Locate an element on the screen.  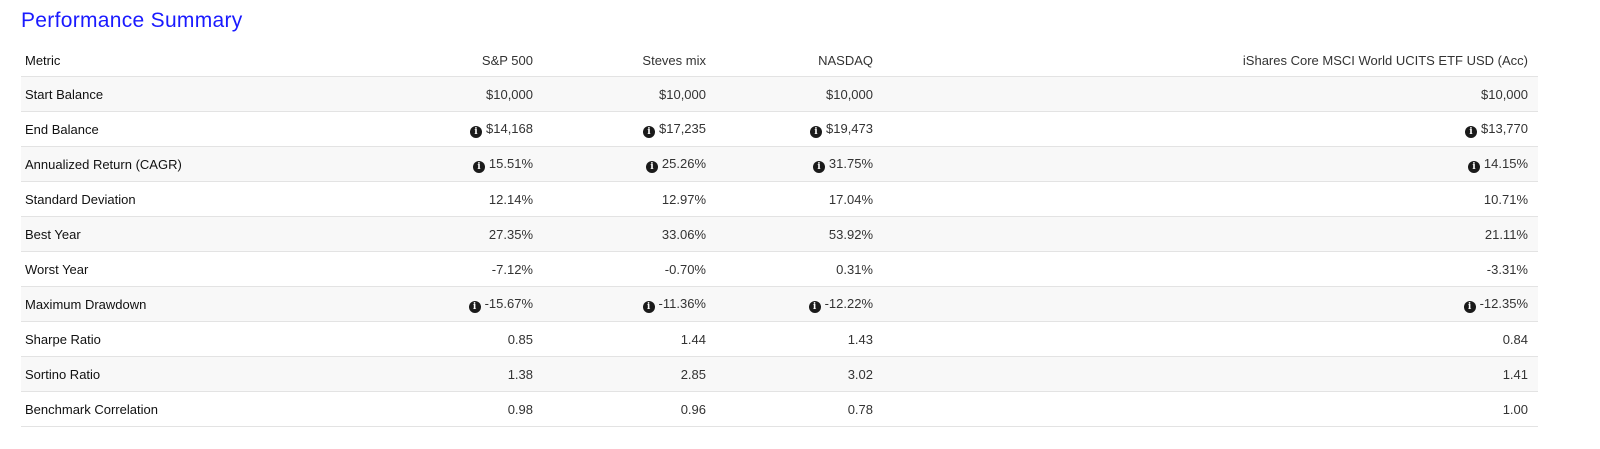
cell-value: 31.75% is located at coordinates (850, 163).